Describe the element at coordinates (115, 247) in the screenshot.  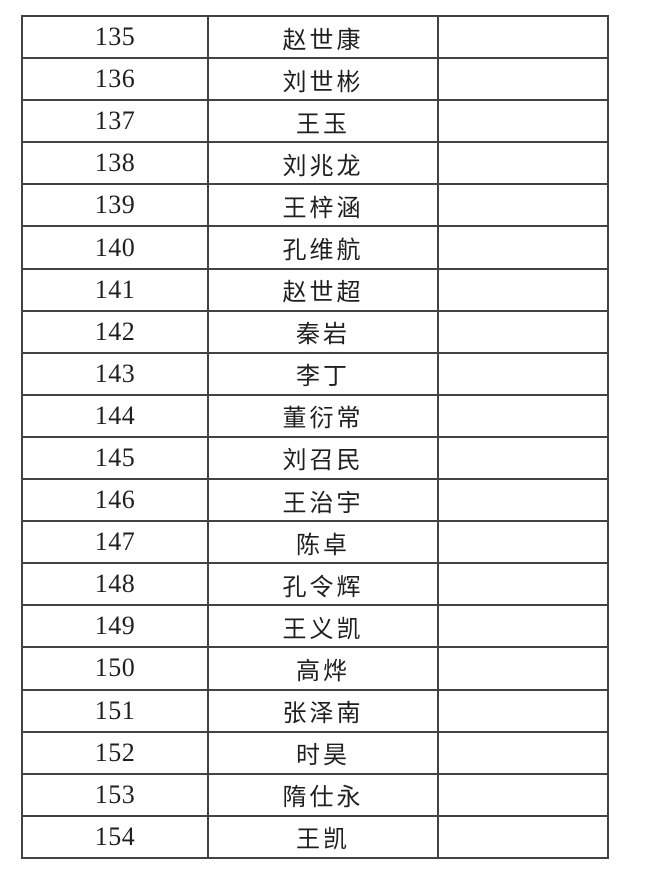
I see `row-number-cell: 140` at that location.